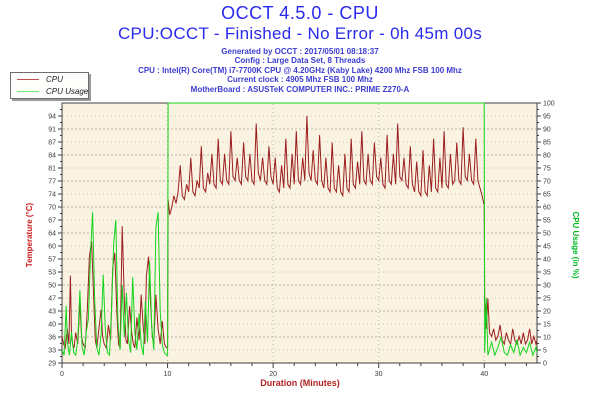  What do you see at coordinates (52, 273) in the screenshot?
I see `left-tick-label: 53` at bounding box center [52, 273].